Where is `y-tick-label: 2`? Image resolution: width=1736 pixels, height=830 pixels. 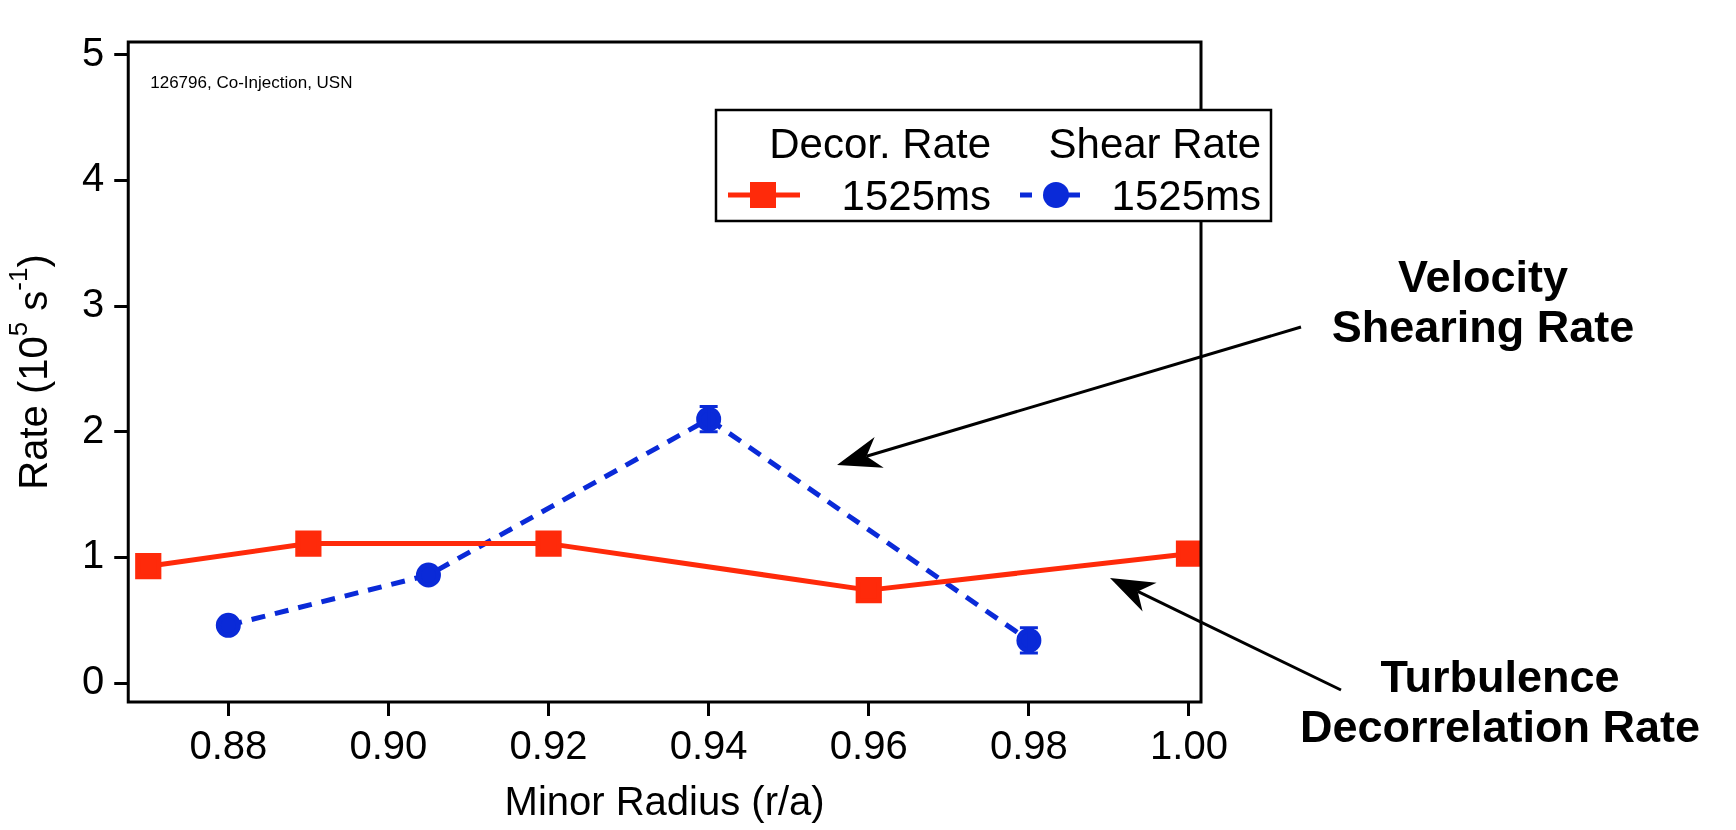 y-tick-label: 2 is located at coordinates (93, 428).